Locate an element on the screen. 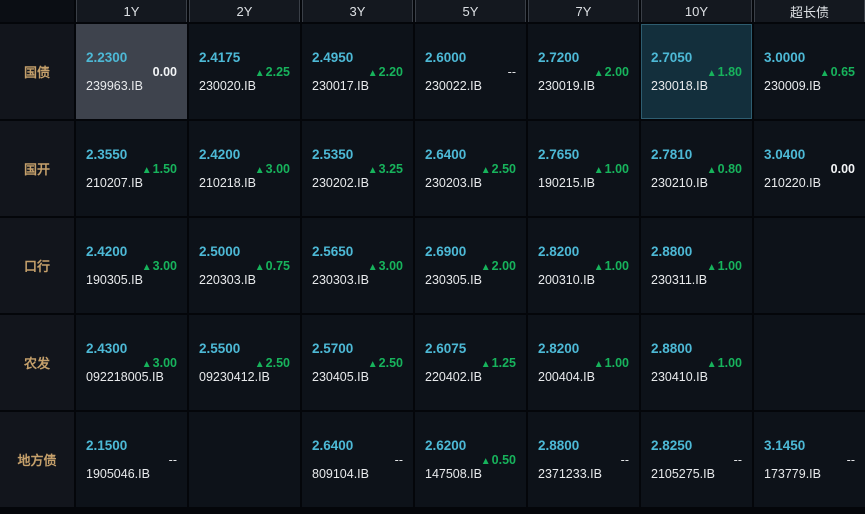 This screenshot has width=865, height=514. grid-cell-r2-c6 is located at coordinates (809, 265).